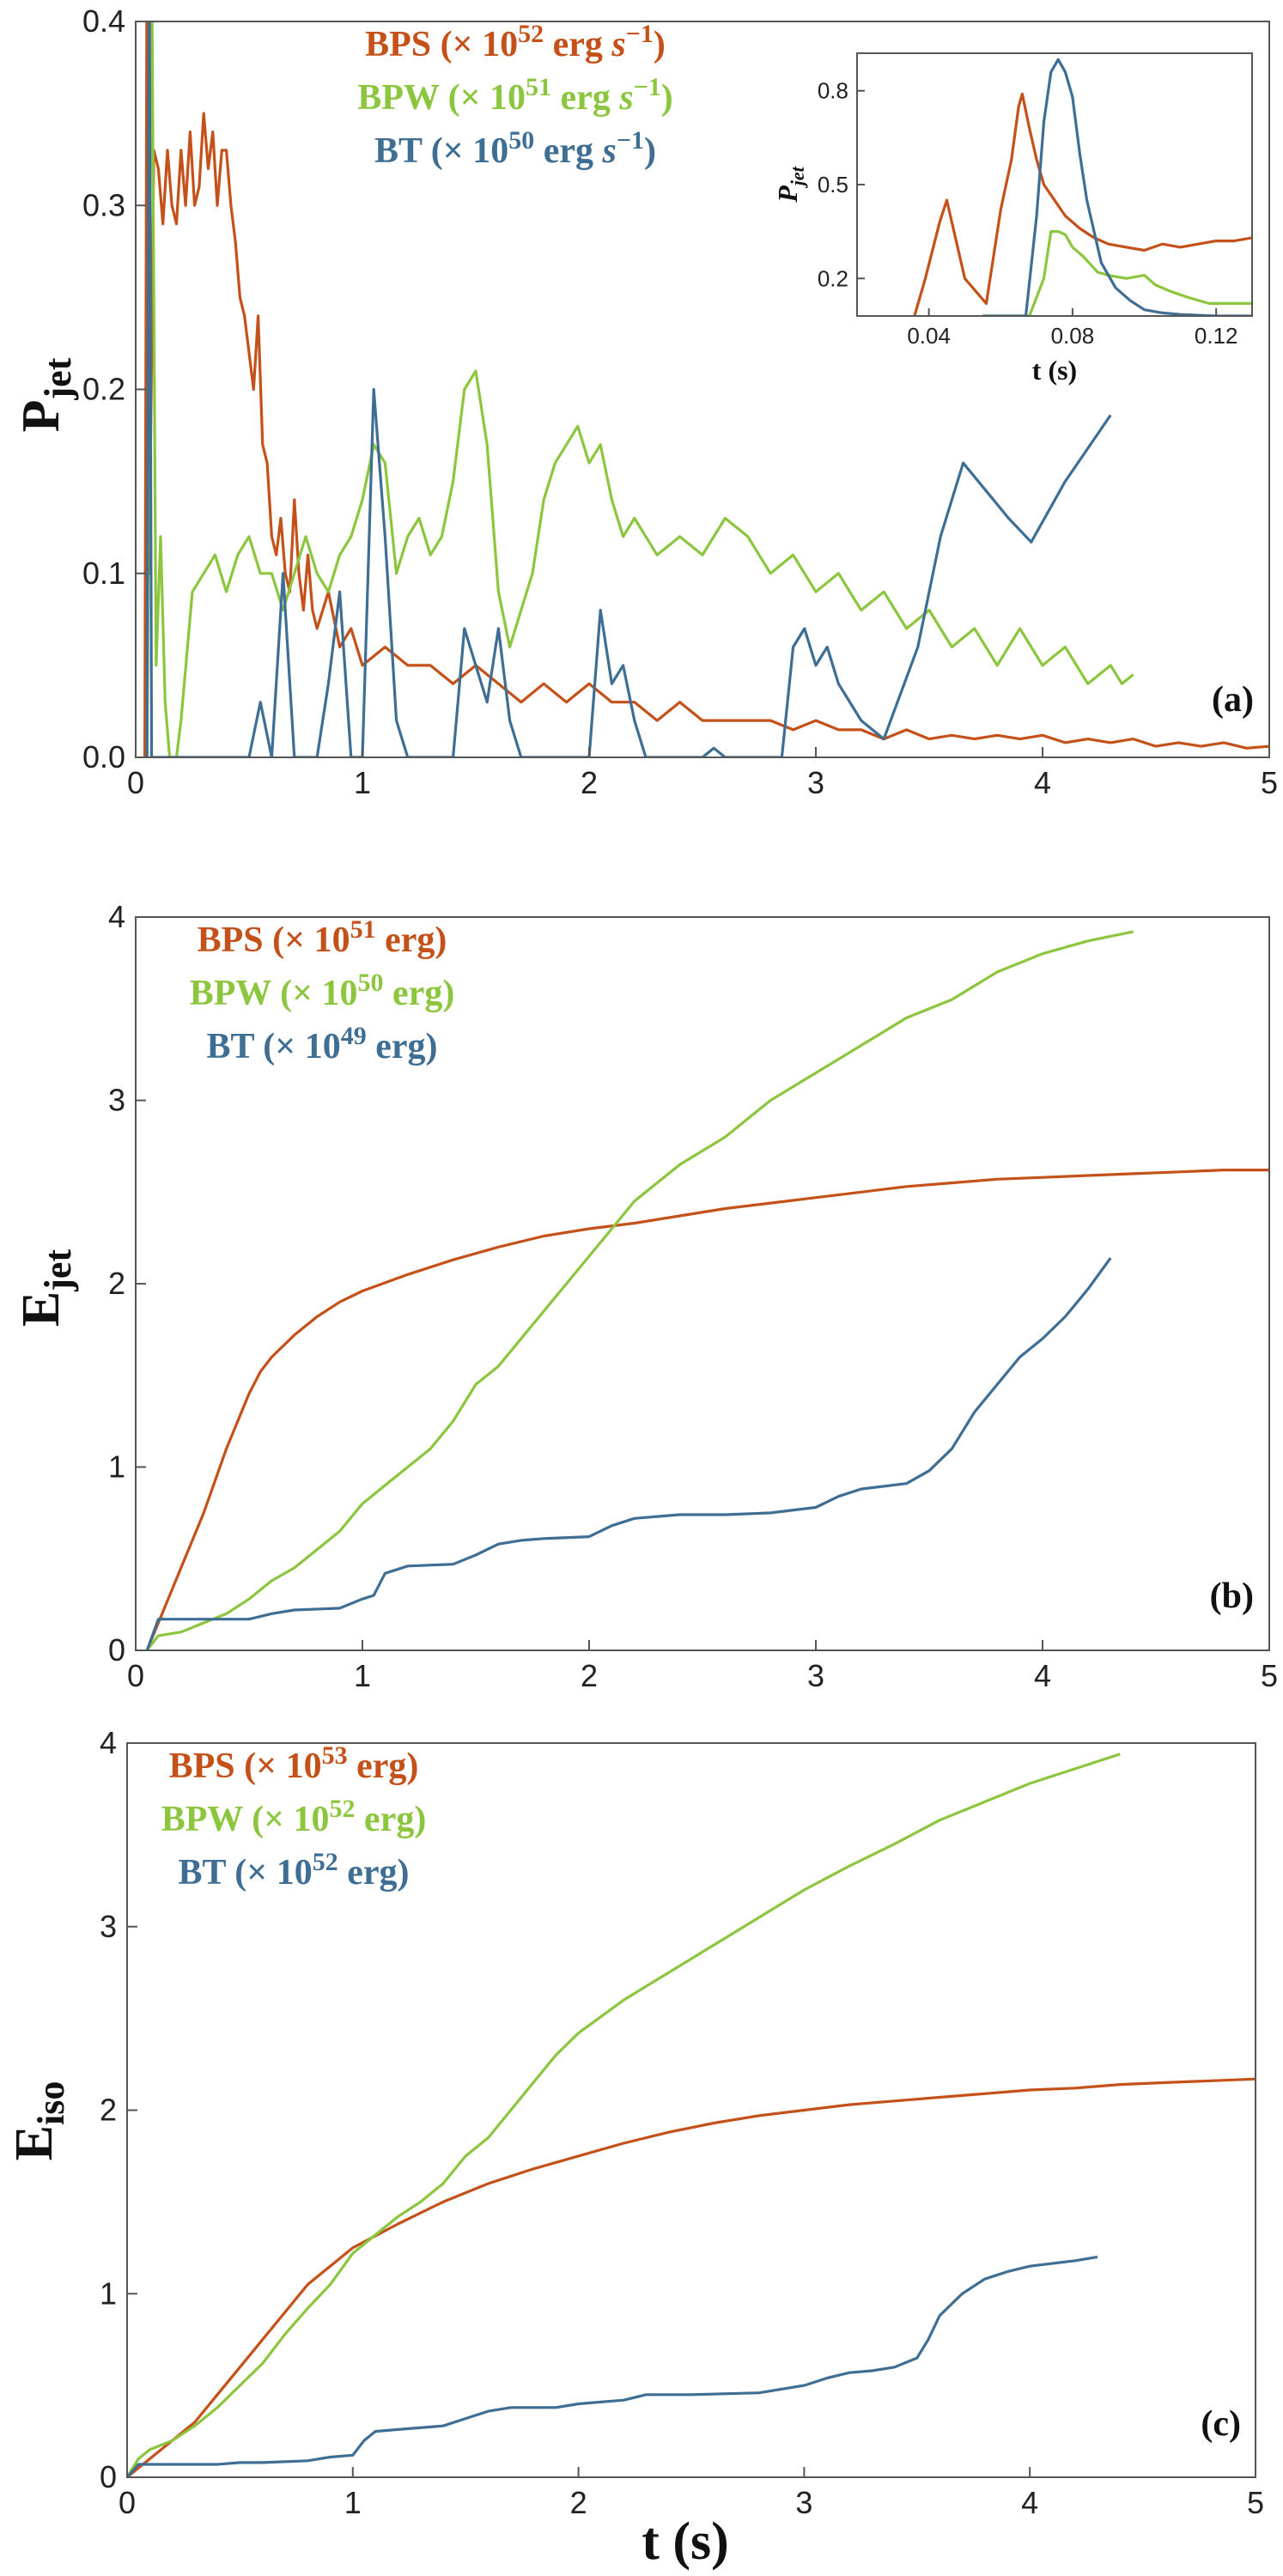 The width and height of the screenshot is (1283, 2576). Describe the element at coordinates (294, 1763) in the screenshot. I see `legend-entry-bps: BPS (× 1053 erg)` at that location.